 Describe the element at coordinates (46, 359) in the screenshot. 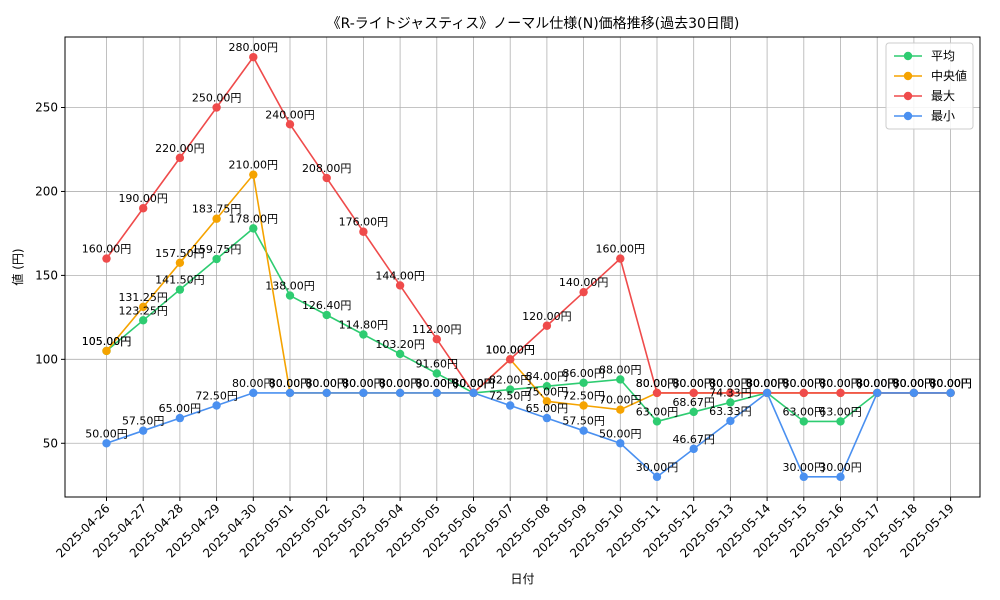

I see `y-tick-label: 100` at that location.